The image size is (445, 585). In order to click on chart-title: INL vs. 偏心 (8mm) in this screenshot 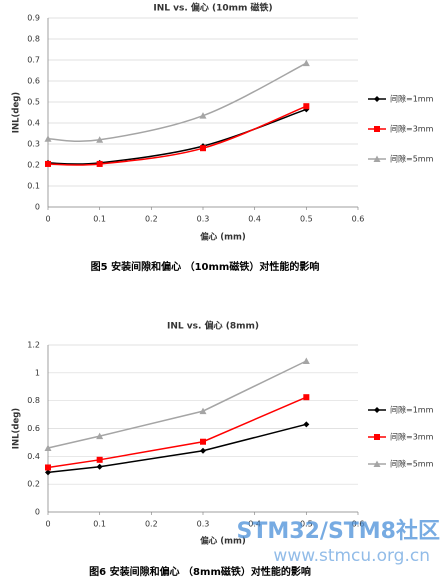, I will do `click(213, 326)`.